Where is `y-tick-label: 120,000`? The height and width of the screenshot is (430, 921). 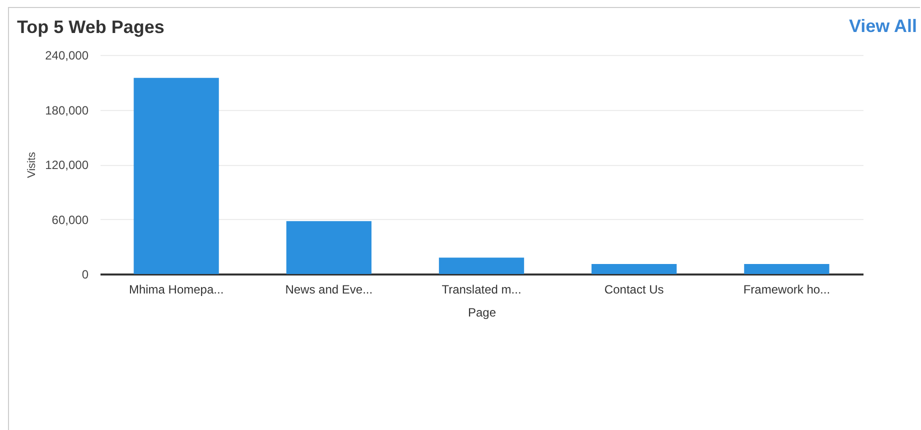 y-tick-label: 120,000 is located at coordinates (67, 165).